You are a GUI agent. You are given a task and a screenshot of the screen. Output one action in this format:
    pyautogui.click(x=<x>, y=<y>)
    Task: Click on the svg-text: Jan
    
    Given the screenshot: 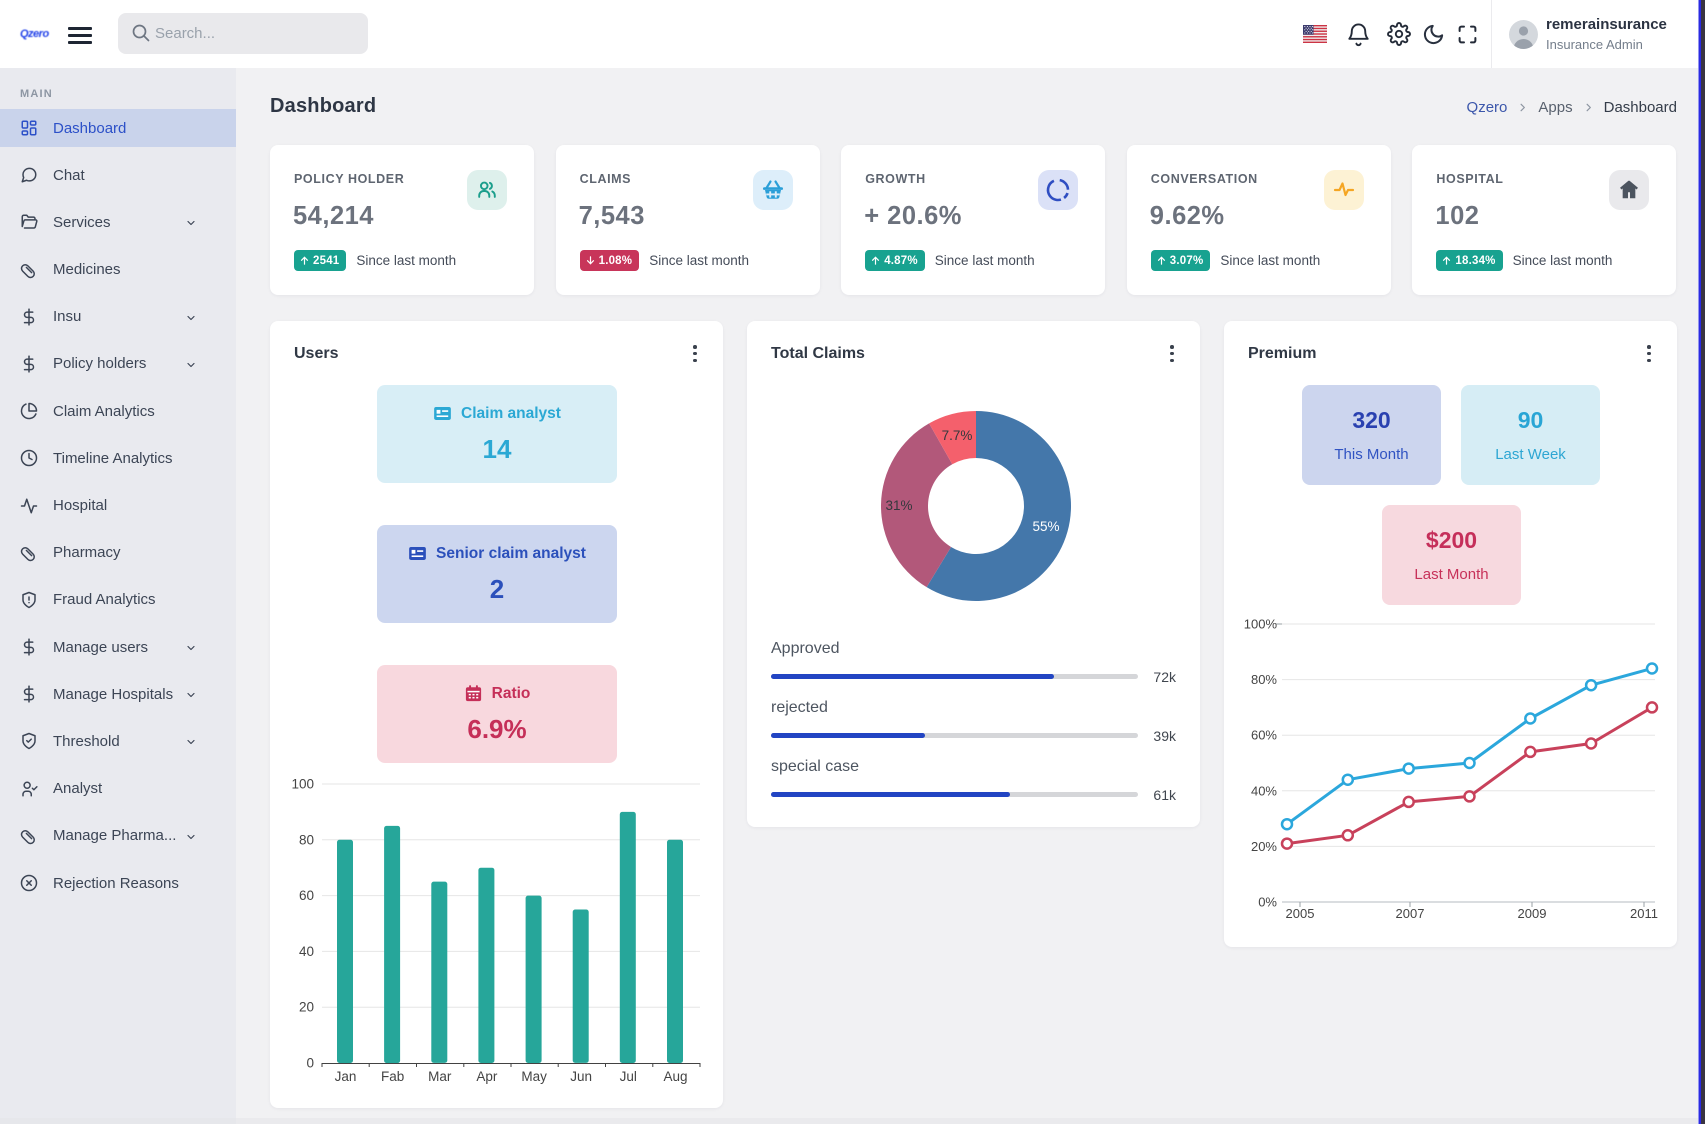 What is the action you would take?
    pyautogui.click(x=346, y=1076)
    